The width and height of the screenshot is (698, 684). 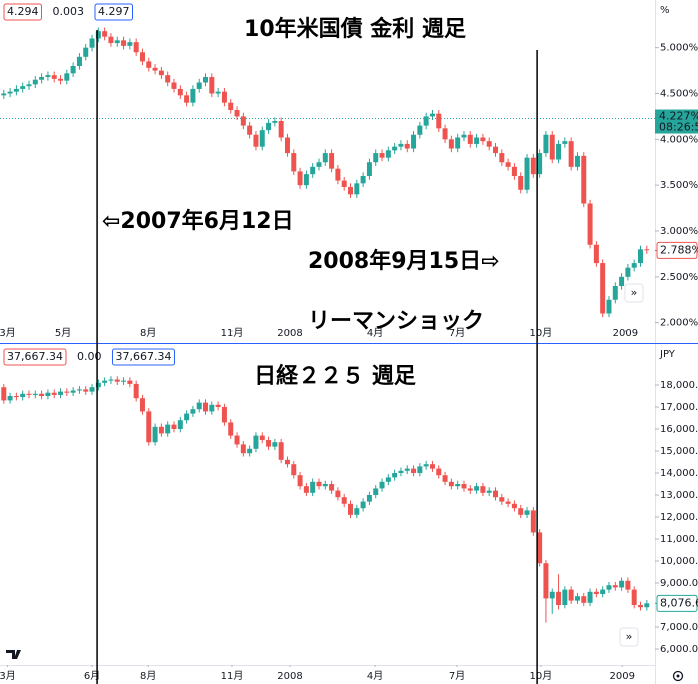 I want to click on y-tick-label: 3.000%, so click(x=679, y=231).